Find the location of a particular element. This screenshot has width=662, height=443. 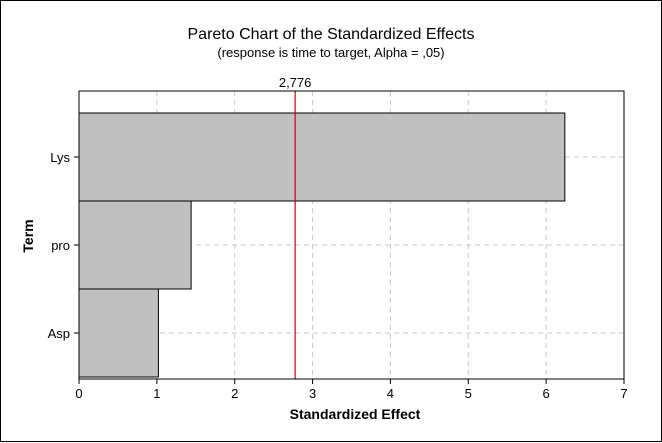

x-tick-label: 7 is located at coordinates (623, 393).